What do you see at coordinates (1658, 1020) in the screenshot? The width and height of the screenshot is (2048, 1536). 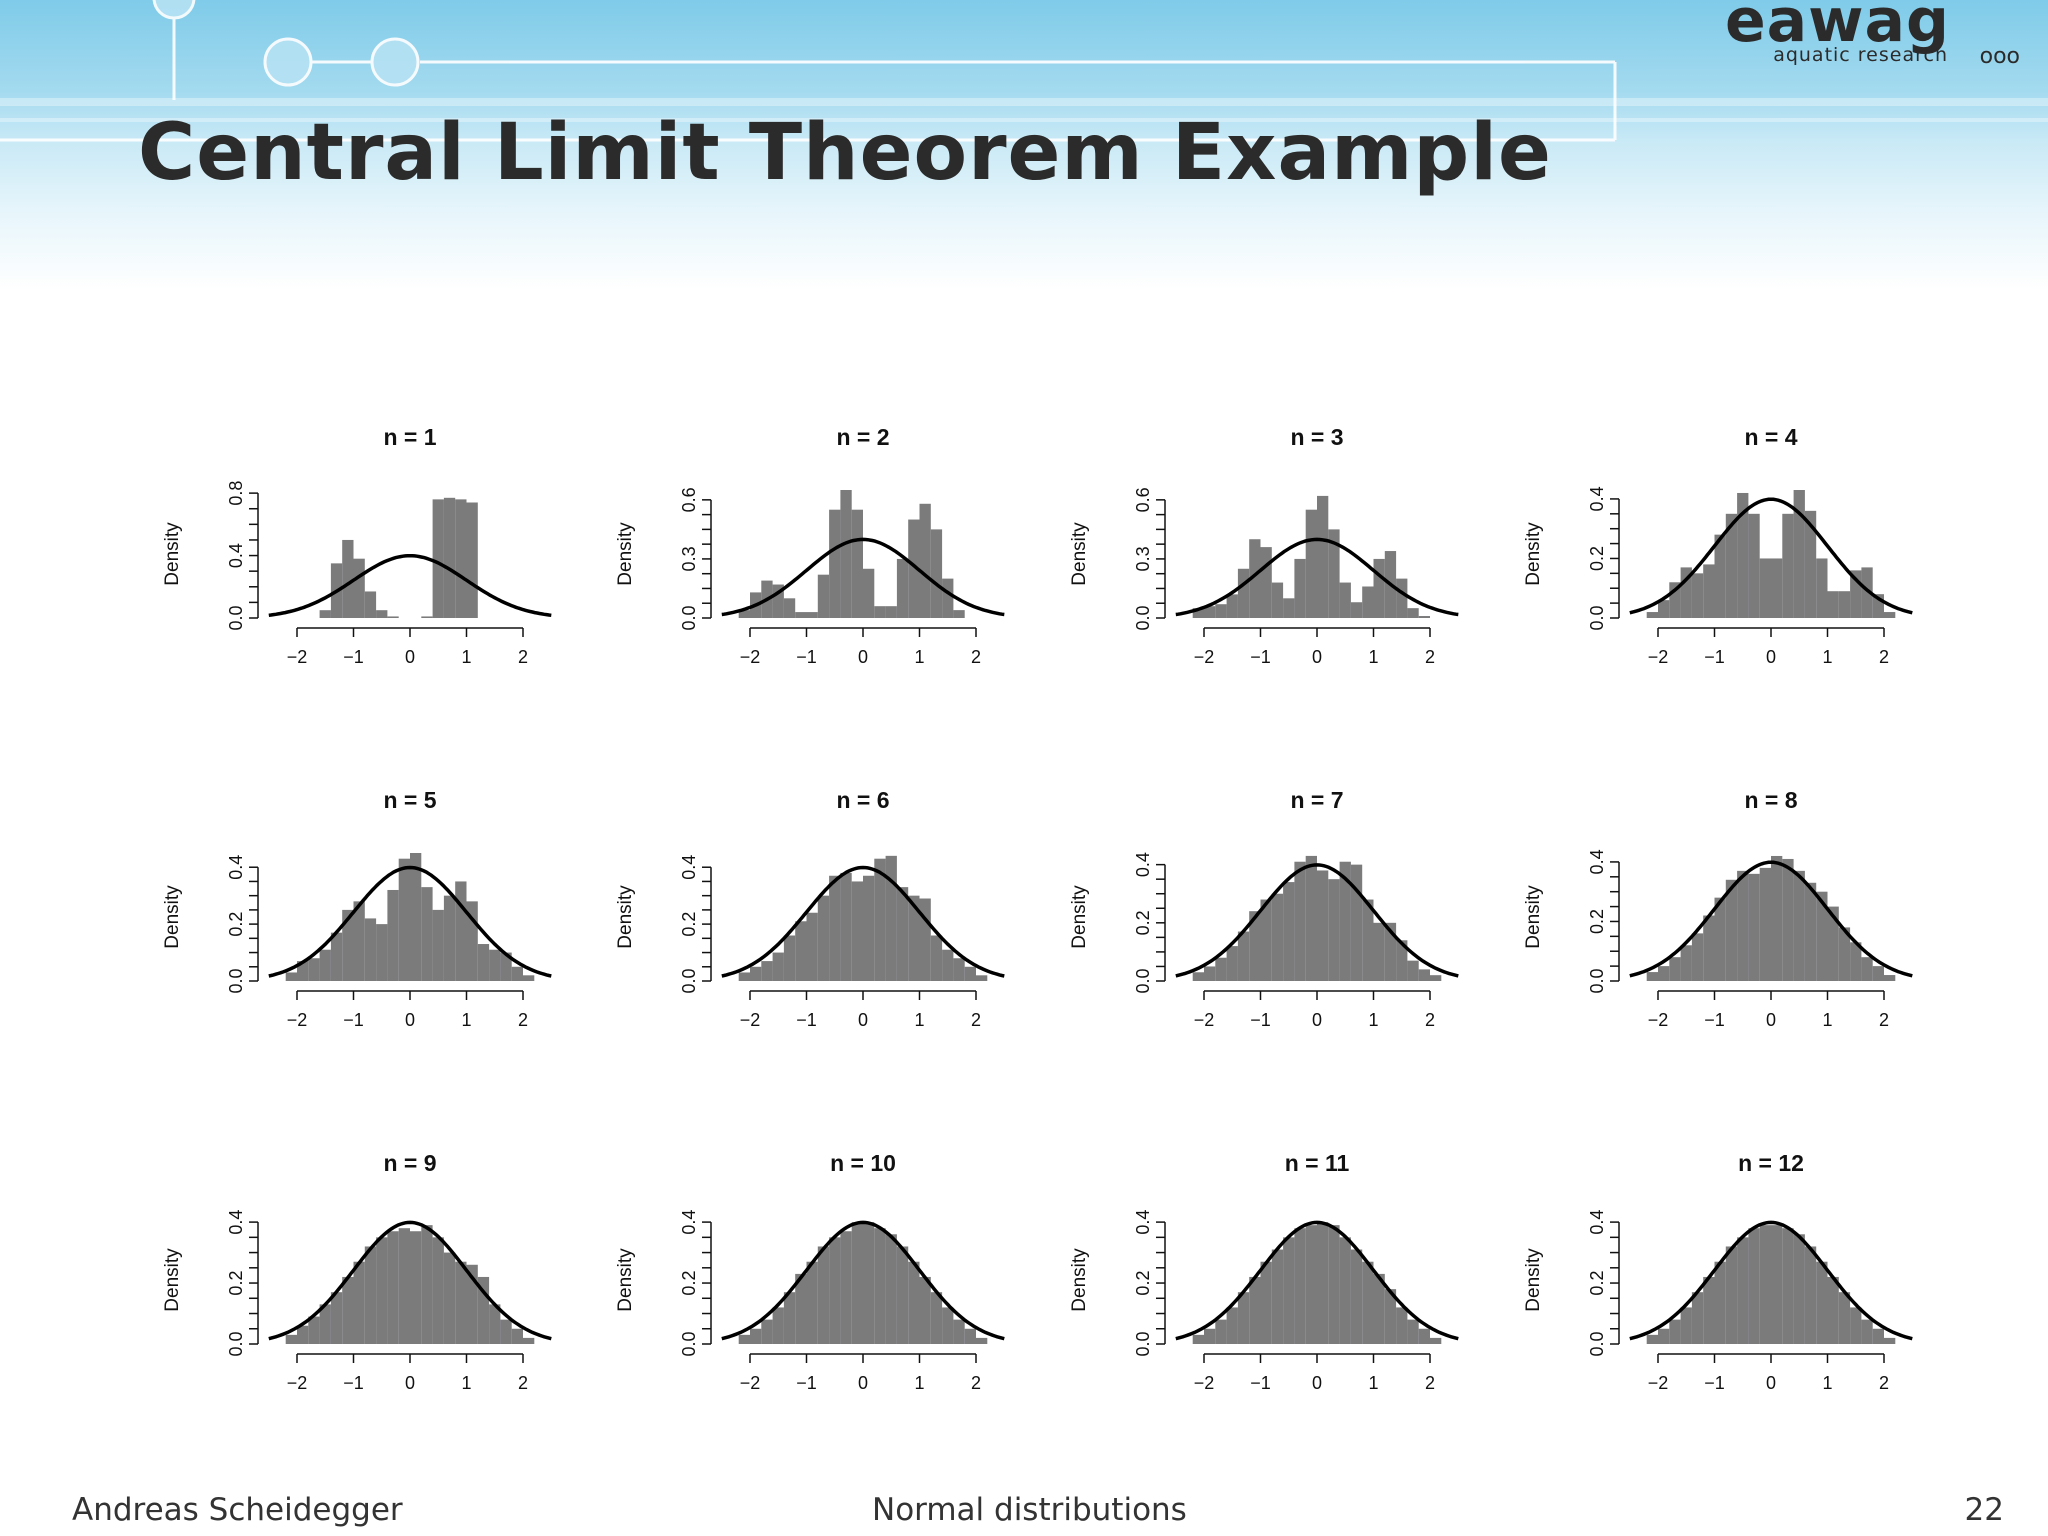 I see `x-tick-label: −2` at bounding box center [1658, 1020].